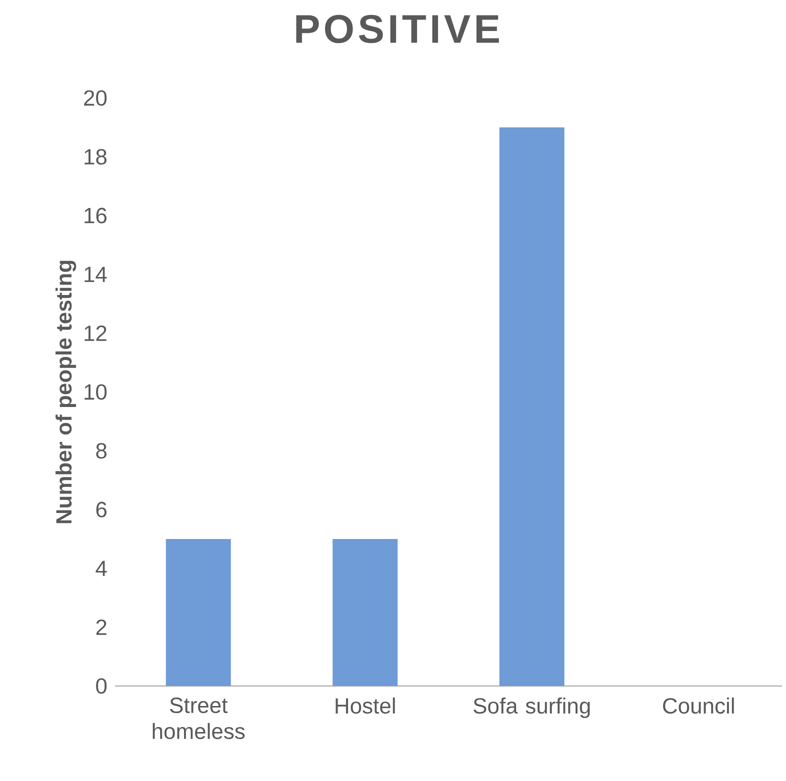 This screenshot has width=786, height=781. What do you see at coordinates (365, 706) in the screenshot?
I see `x-tick-label: Hostel` at bounding box center [365, 706].